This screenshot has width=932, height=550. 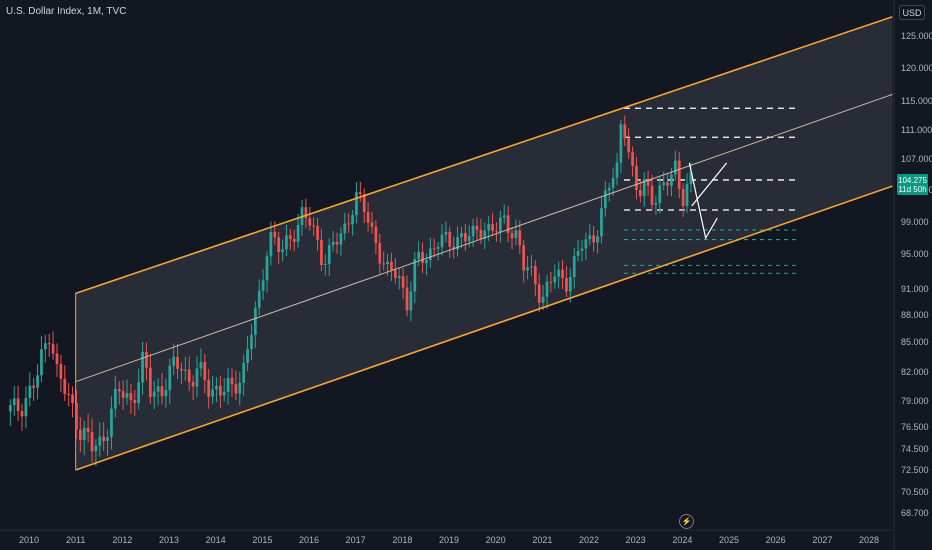 What do you see at coordinates (776, 540) in the screenshot?
I see `x-tick-label: 2026` at bounding box center [776, 540].